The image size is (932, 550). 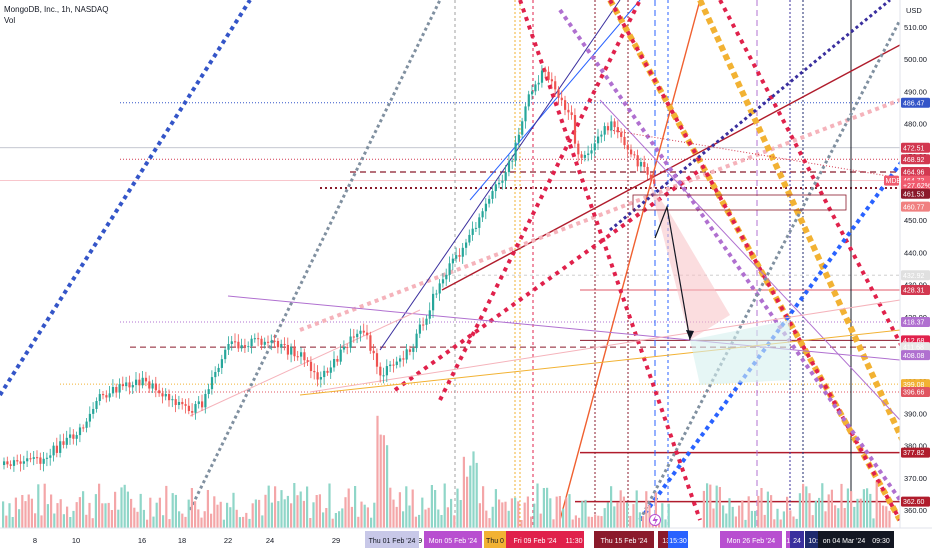 I want to click on price-tag-label: 408.08, so click(x=914, y=356).